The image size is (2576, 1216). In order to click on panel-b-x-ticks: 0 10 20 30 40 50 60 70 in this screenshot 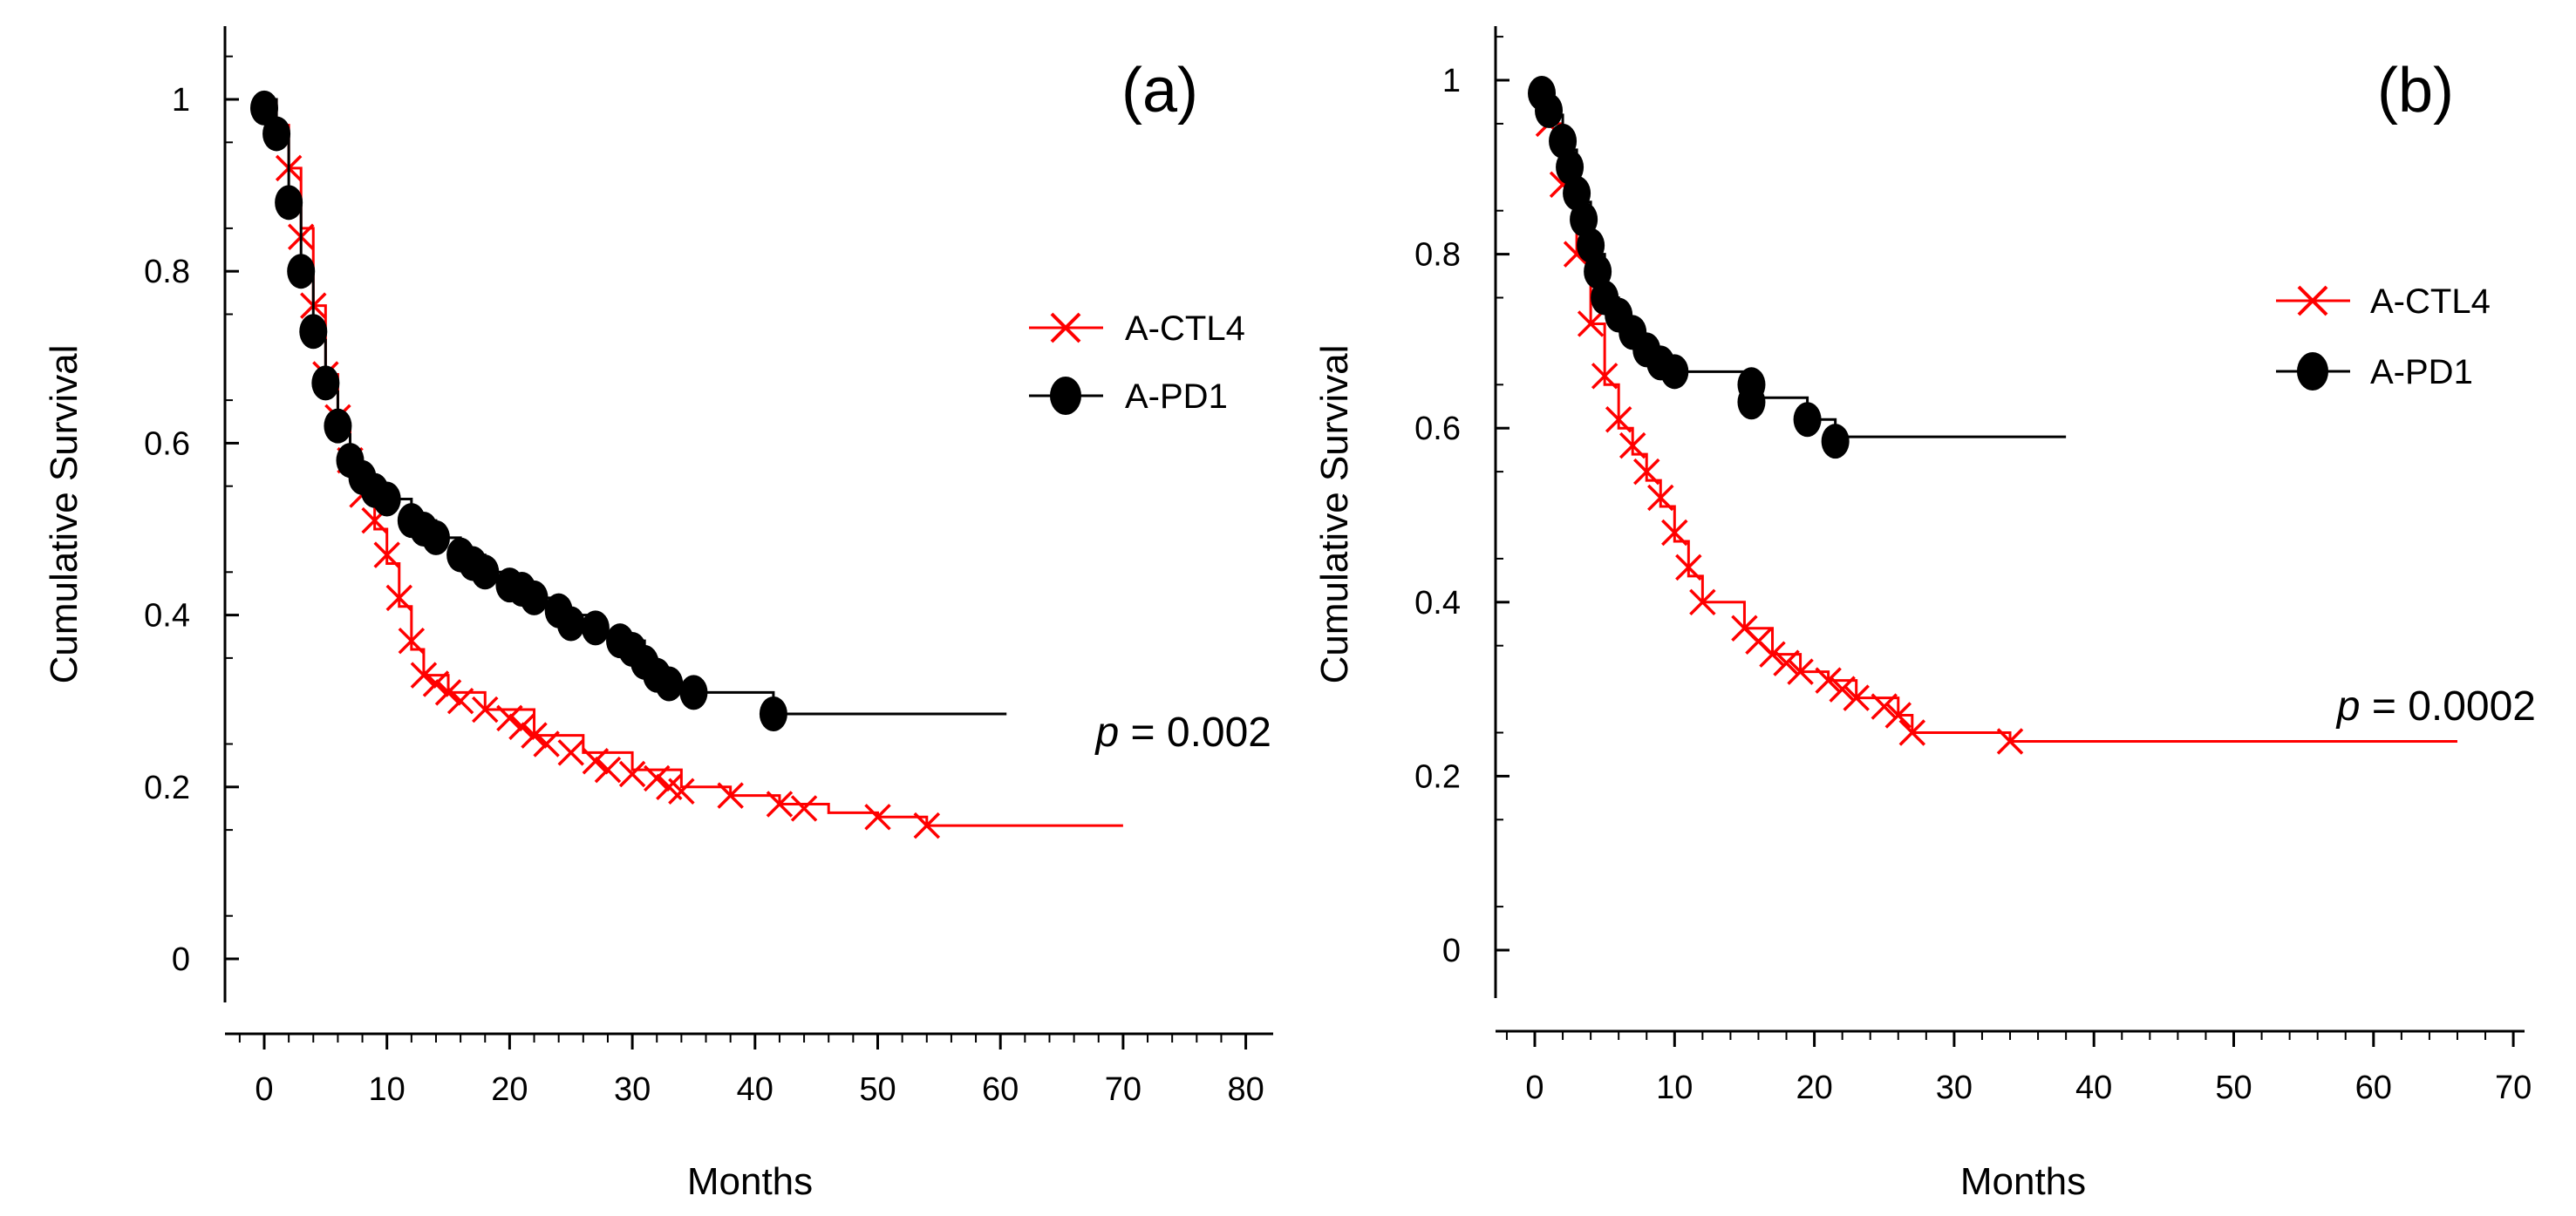, I will do `click(2019, 1068)`.